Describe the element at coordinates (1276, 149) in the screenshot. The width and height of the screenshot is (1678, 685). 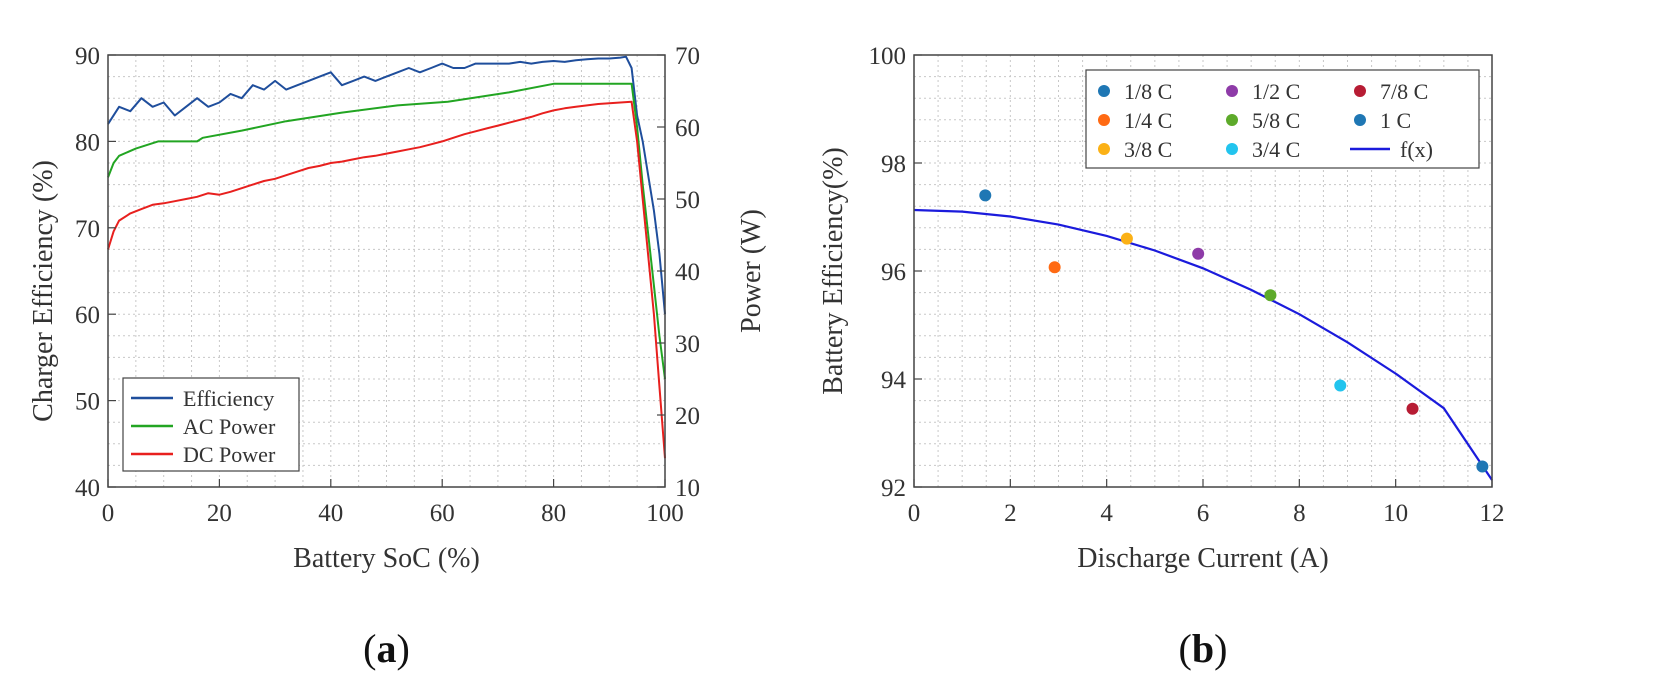
I see `panel-b-legend-label: 3/4 C` at that location.